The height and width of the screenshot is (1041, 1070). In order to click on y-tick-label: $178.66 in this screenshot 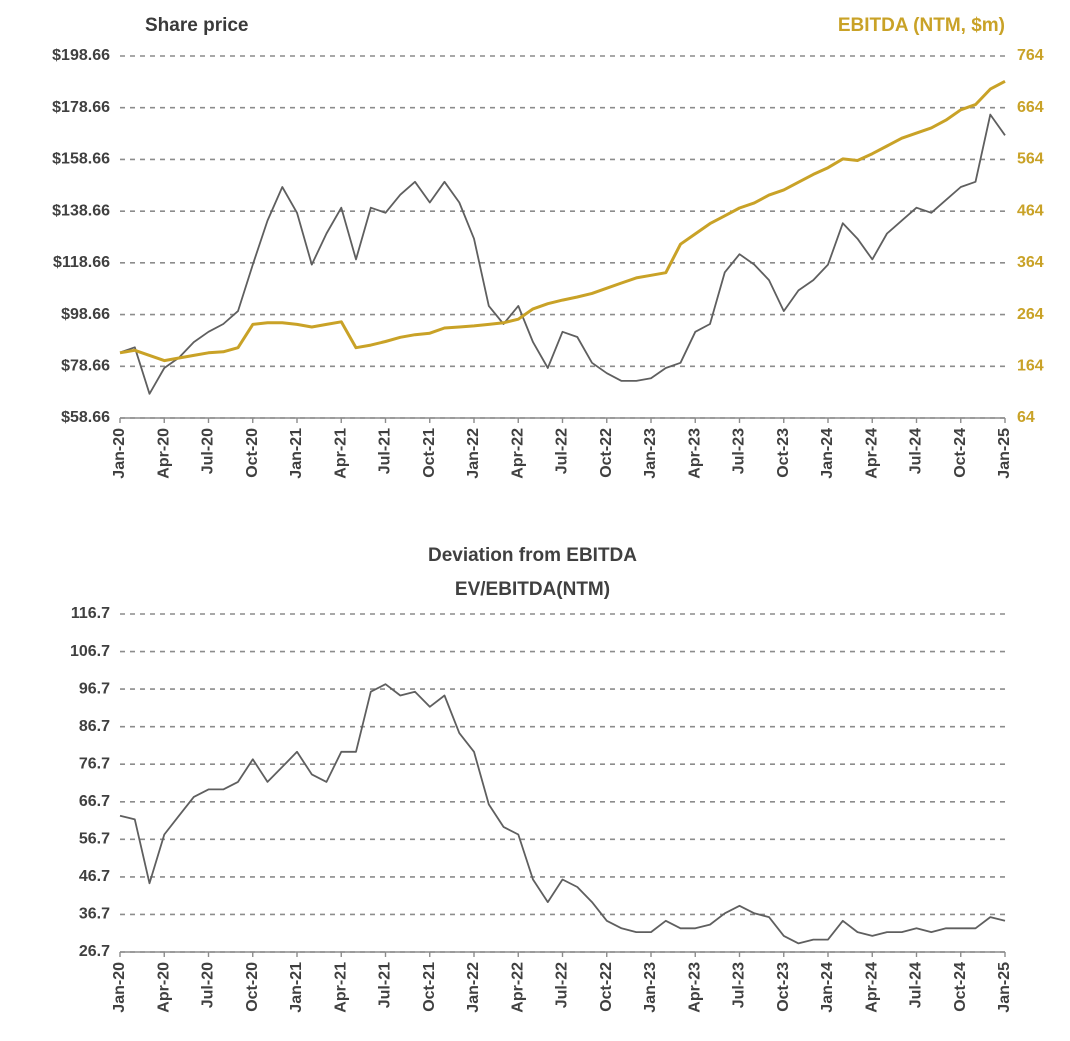, I will do `click(81, 107)`.